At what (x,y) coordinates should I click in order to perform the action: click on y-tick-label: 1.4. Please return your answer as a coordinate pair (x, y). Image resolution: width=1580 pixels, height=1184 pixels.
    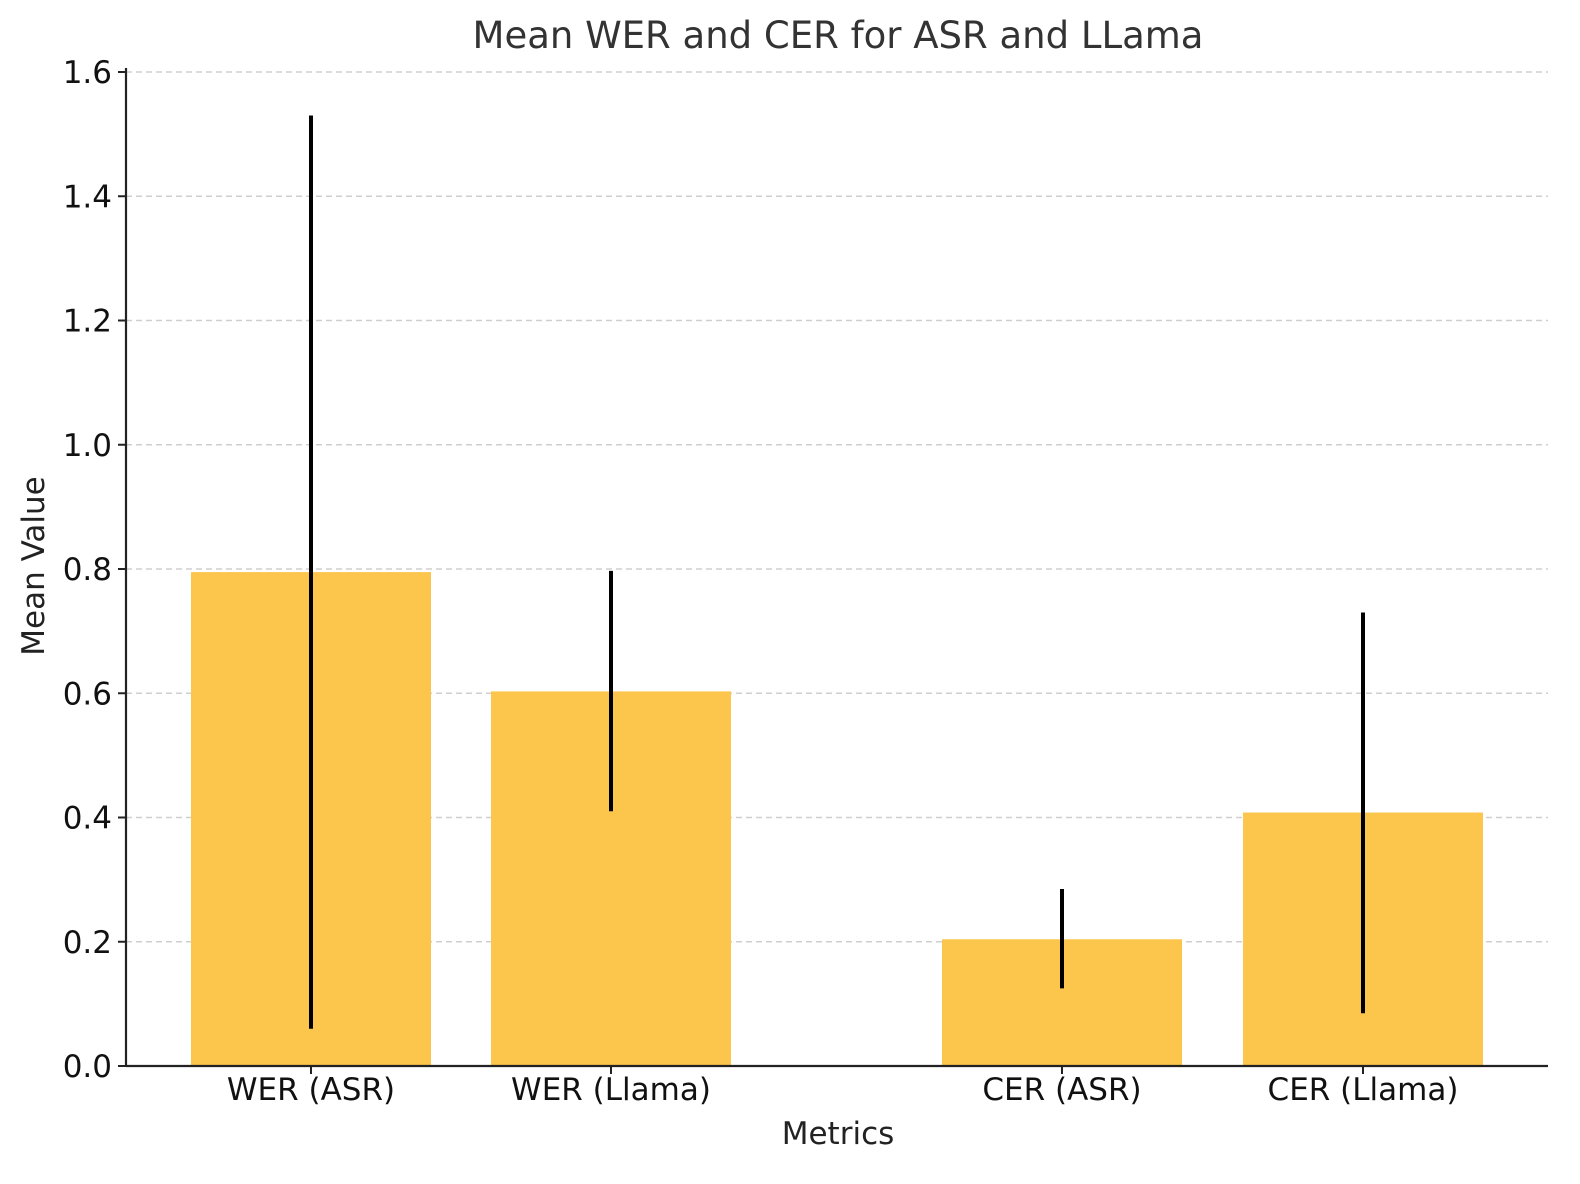
    Looking at the image, I should click on (87, 197).